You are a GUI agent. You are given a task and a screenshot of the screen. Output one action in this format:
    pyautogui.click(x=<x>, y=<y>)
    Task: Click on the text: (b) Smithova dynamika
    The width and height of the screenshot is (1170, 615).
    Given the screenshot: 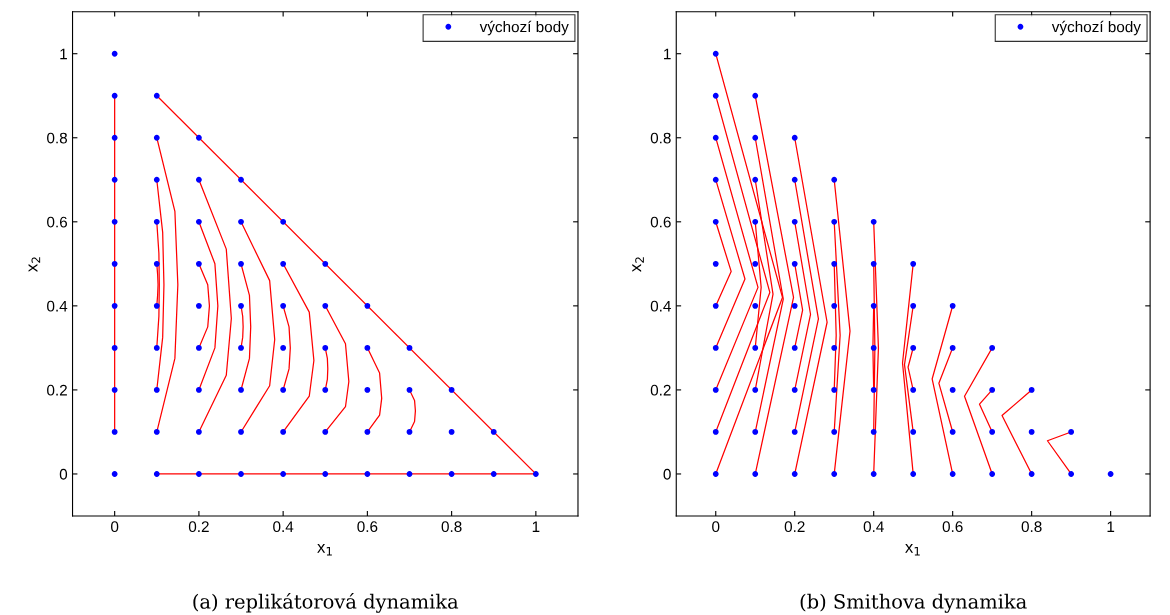 What is the action you would take?
    pyautogui.click(x=913, y=603)
    